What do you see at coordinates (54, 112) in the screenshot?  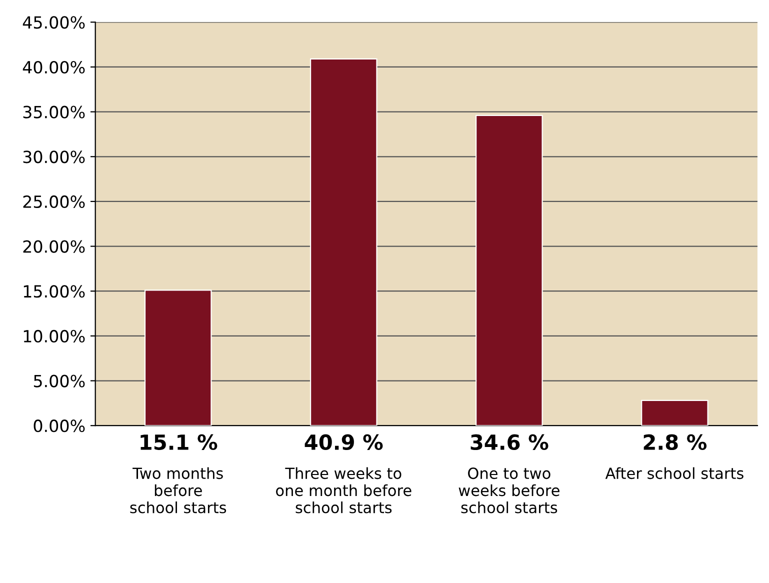 I see `y-tick-label: 35.00%` at bounding box center [54, 112].